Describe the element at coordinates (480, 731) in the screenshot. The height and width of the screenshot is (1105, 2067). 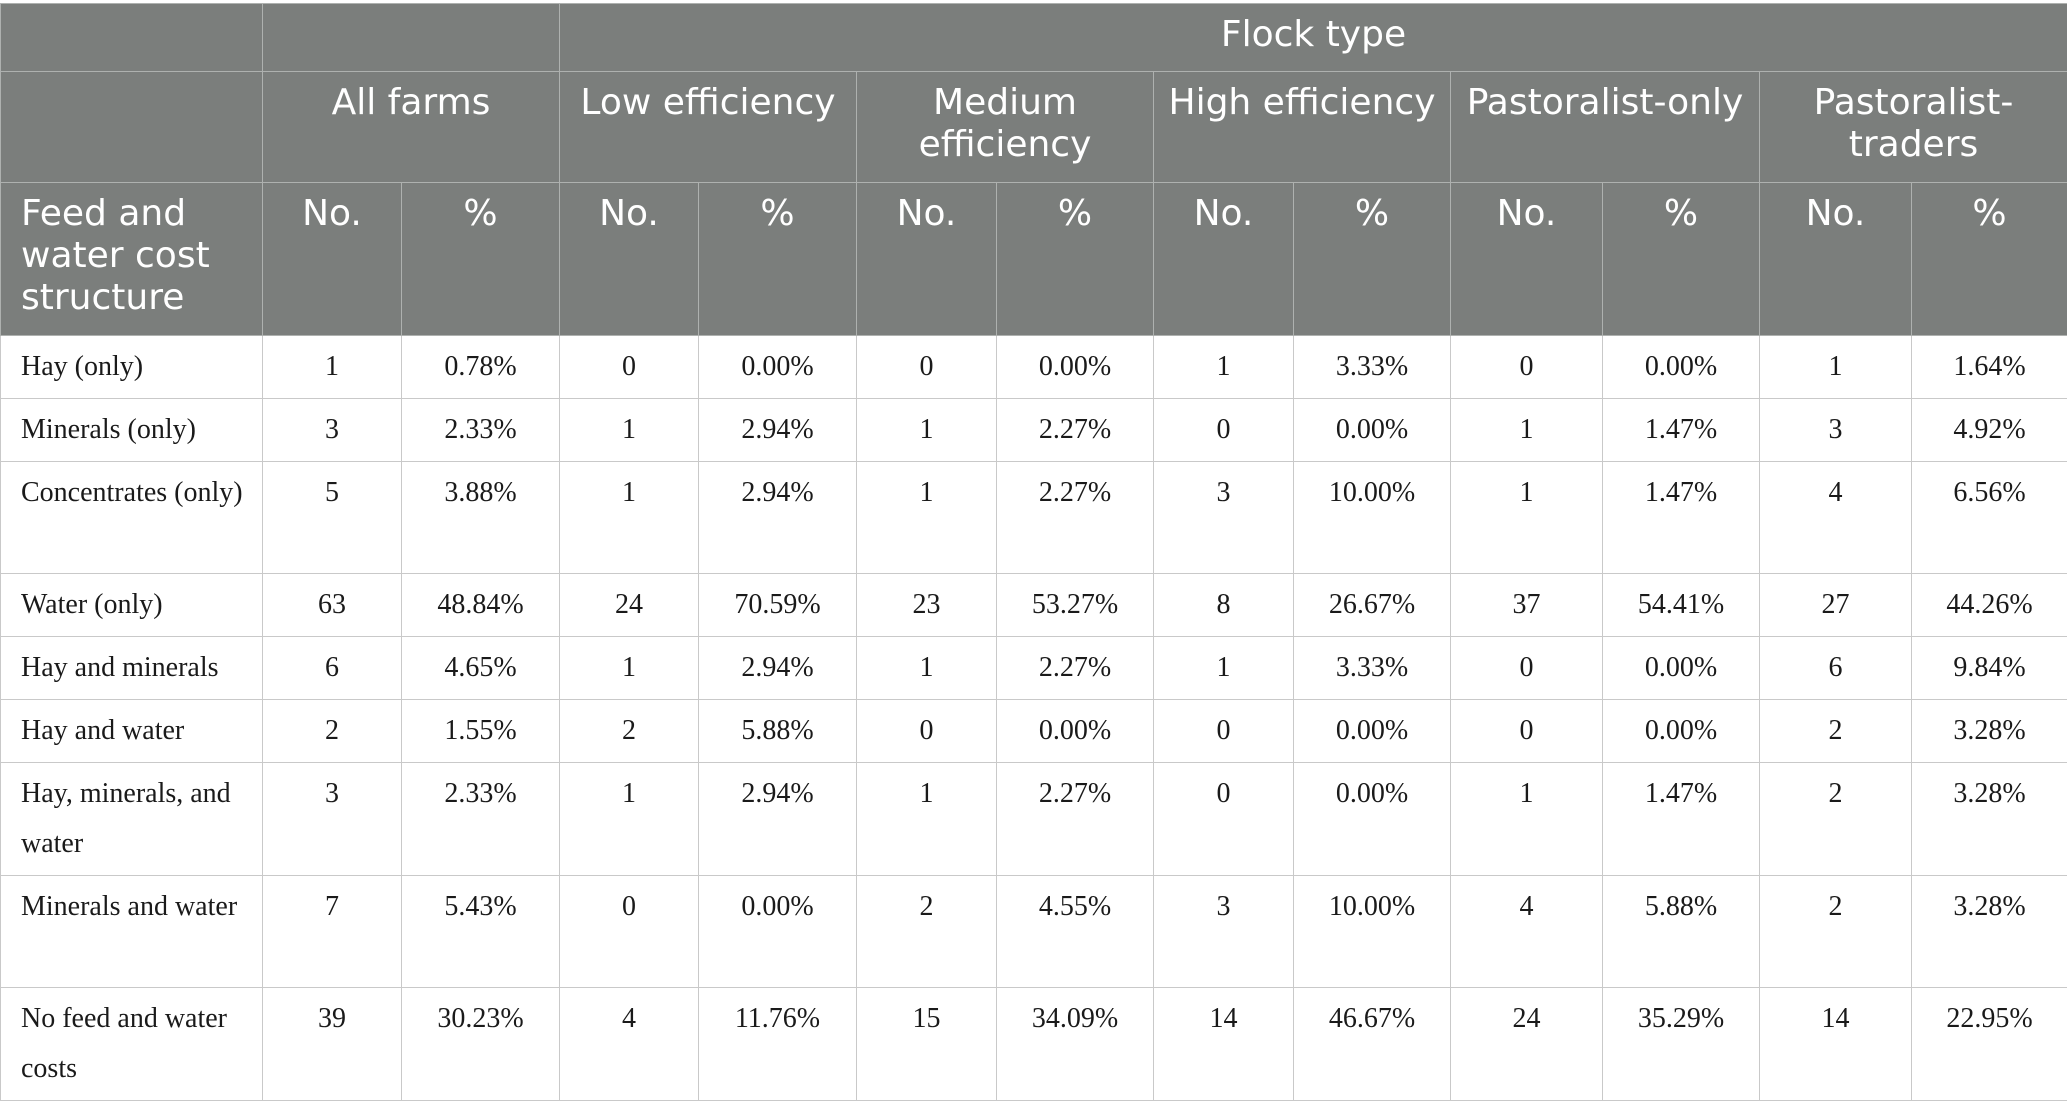
I see `percent-cell: 1.55%` at that location.